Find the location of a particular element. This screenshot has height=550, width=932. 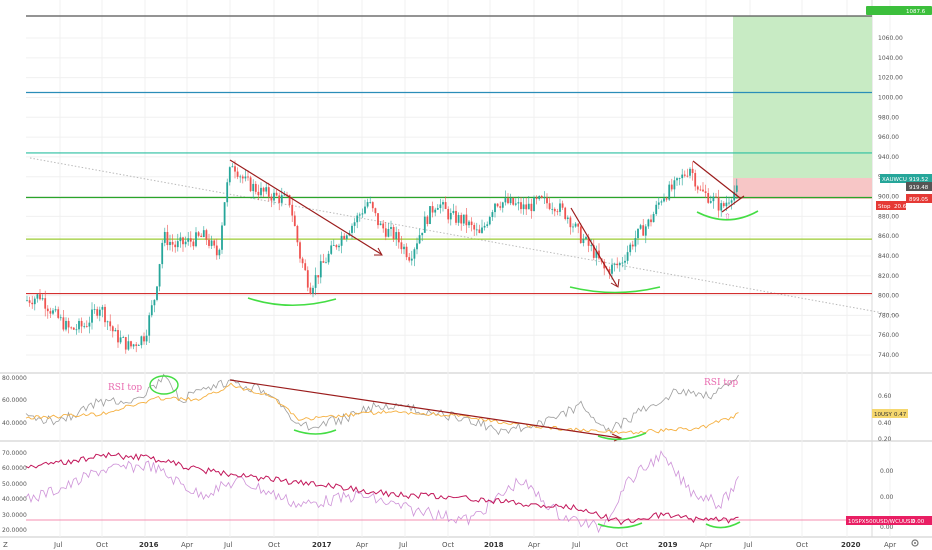

last-price-badge is located at coordinates (906, 178).